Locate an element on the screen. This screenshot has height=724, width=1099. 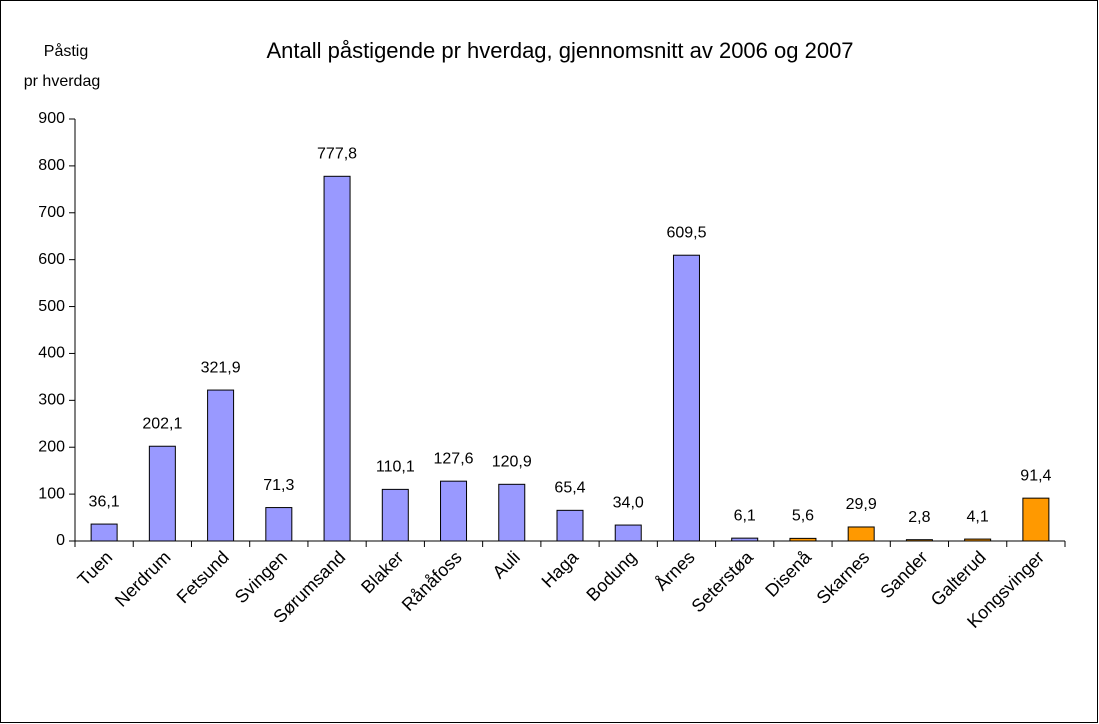
y-tick-label: 400 is located at coordinates (51, 353).